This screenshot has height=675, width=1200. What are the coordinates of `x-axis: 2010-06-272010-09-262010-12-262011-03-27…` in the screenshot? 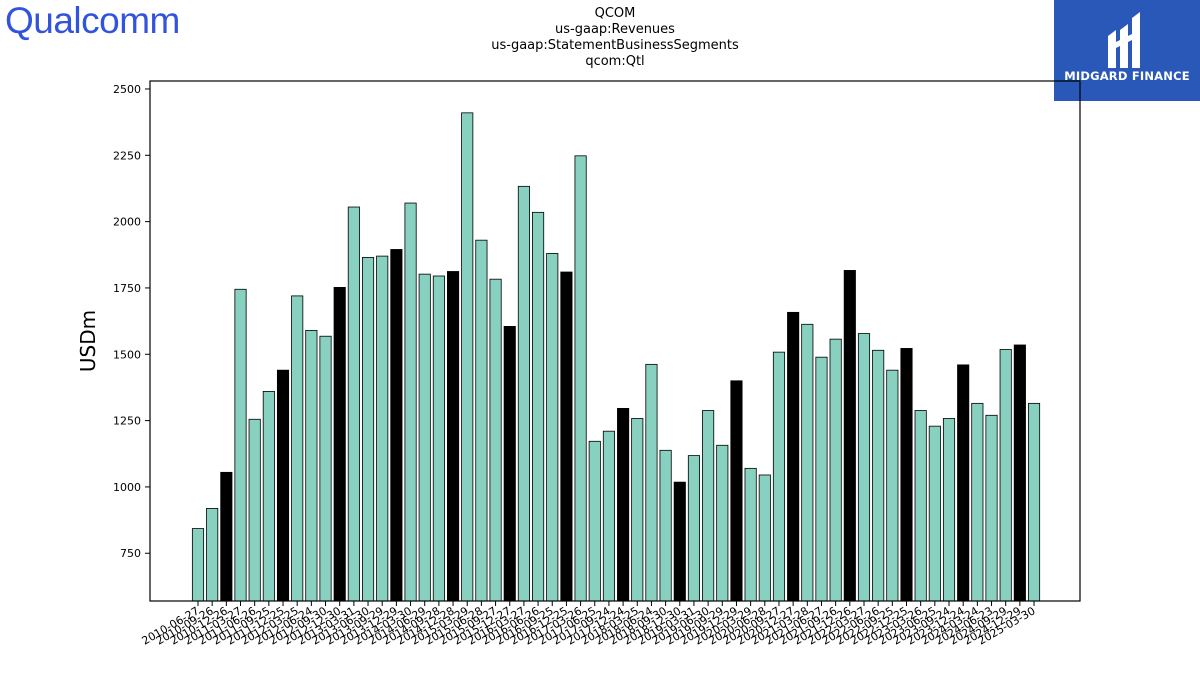 It's located at (589, 624).